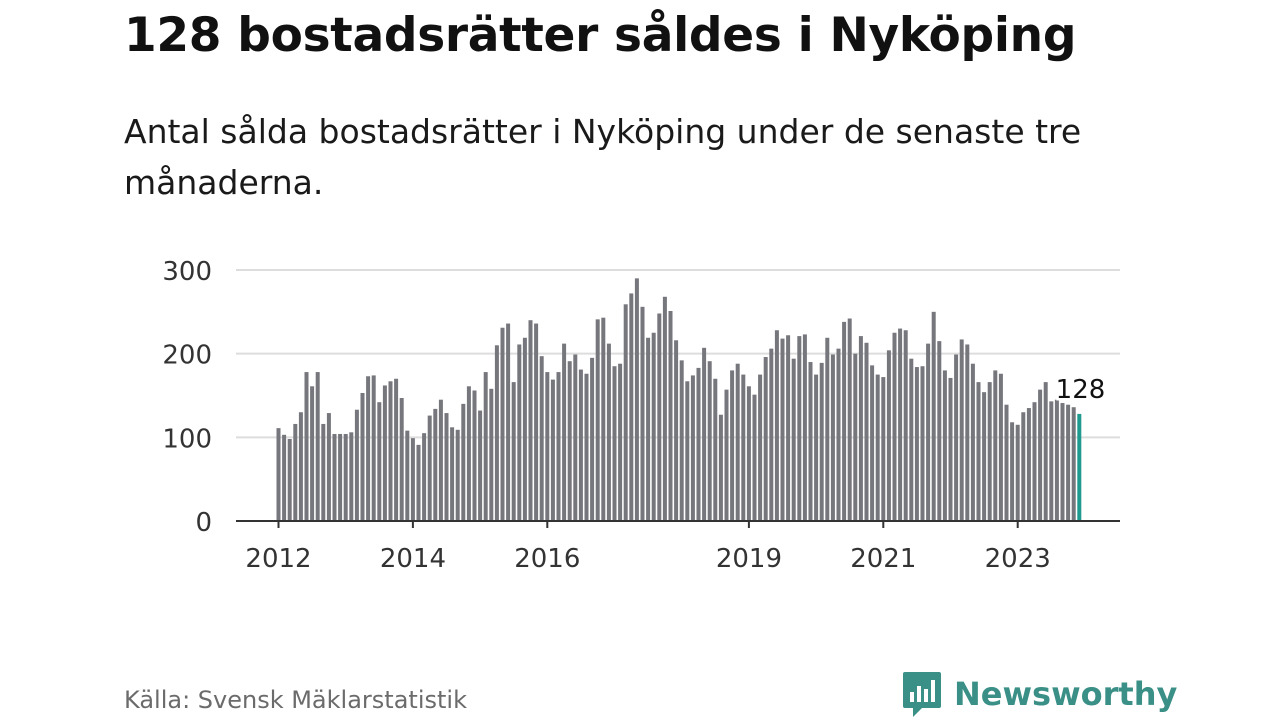 The width and height of the screenshot is (1280, 720). Describe the element at coordinates (600, 35) in the screenshot. I see `chart-title: 128 bostadsrätter såldes i Nyköping` at that location.